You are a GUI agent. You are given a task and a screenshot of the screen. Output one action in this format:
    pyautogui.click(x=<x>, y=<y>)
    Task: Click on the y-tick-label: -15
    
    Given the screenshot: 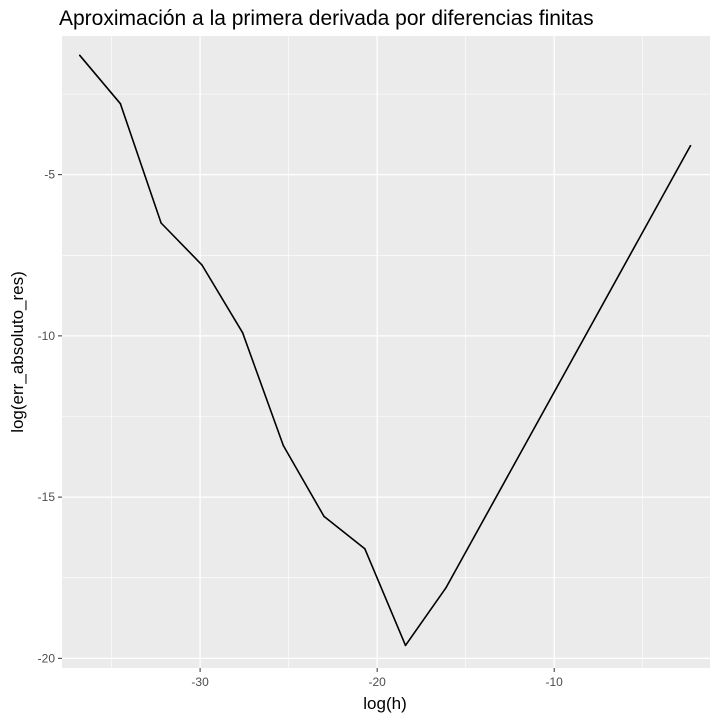 What is the action you would take?
    pyautogui.click(x=47, y=497)
    